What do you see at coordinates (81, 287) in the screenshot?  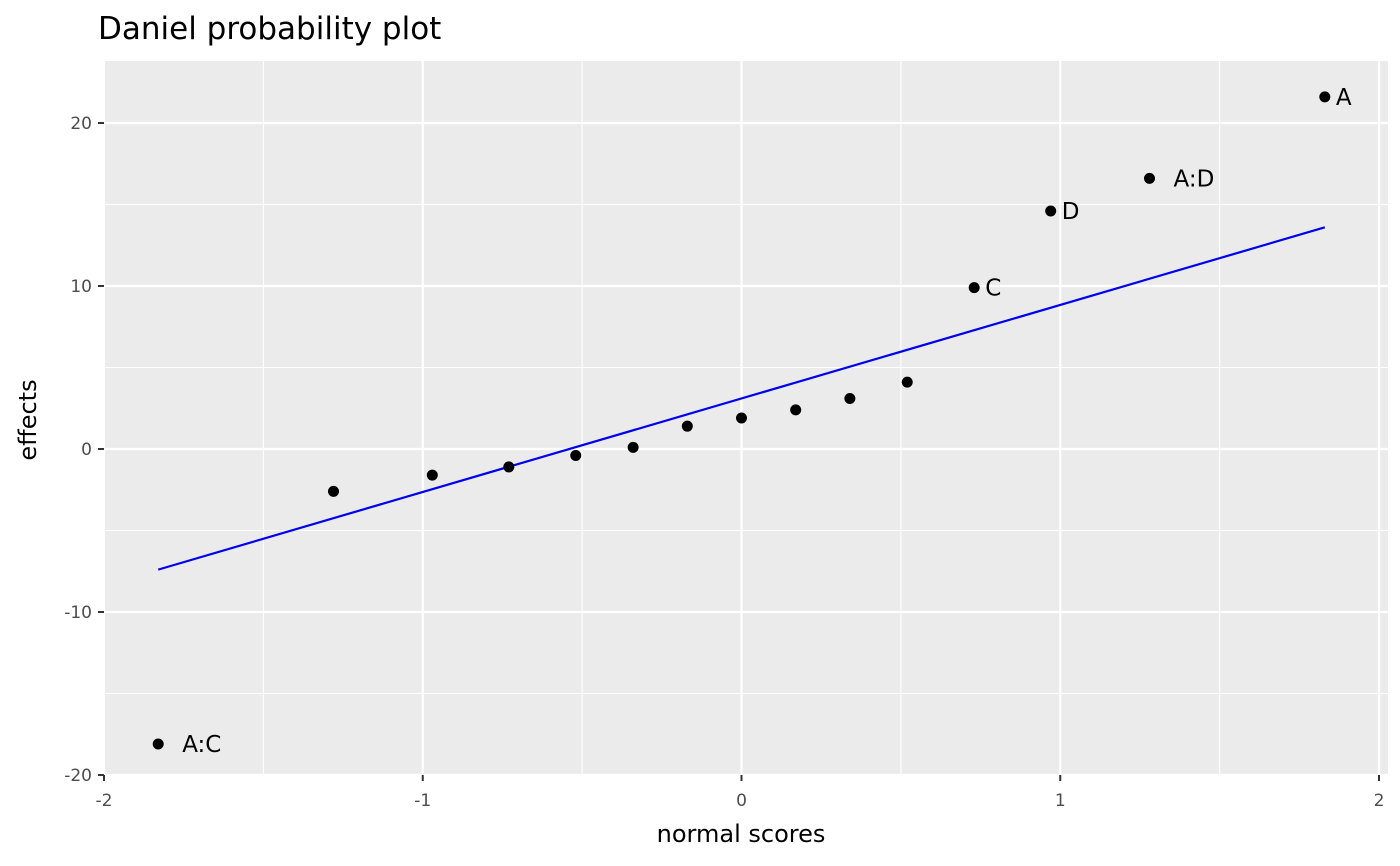 I see `y-tick-label: 10` at bounding box center [81, 287].